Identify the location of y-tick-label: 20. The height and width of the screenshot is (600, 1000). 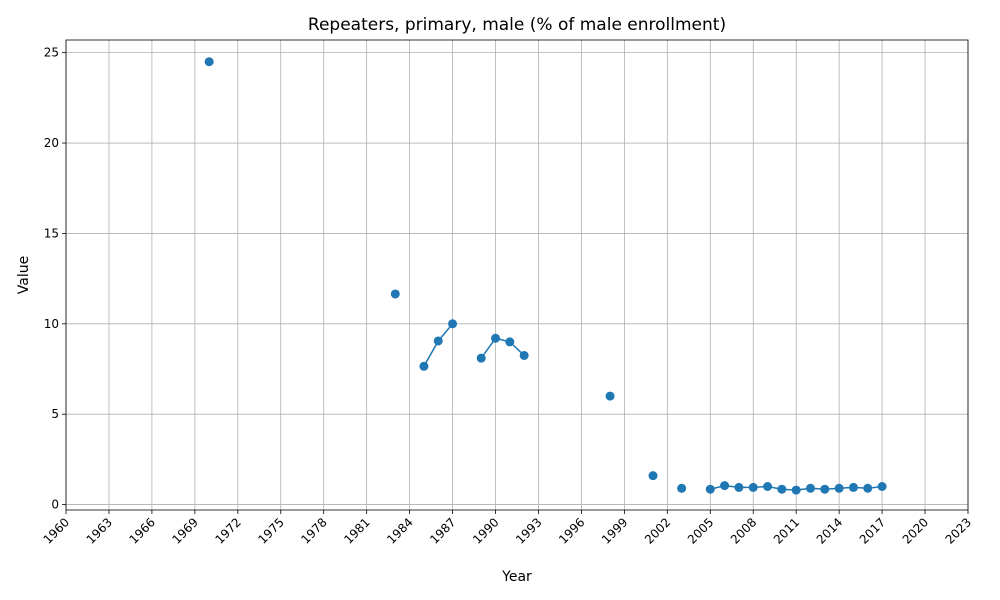
(51, 143).